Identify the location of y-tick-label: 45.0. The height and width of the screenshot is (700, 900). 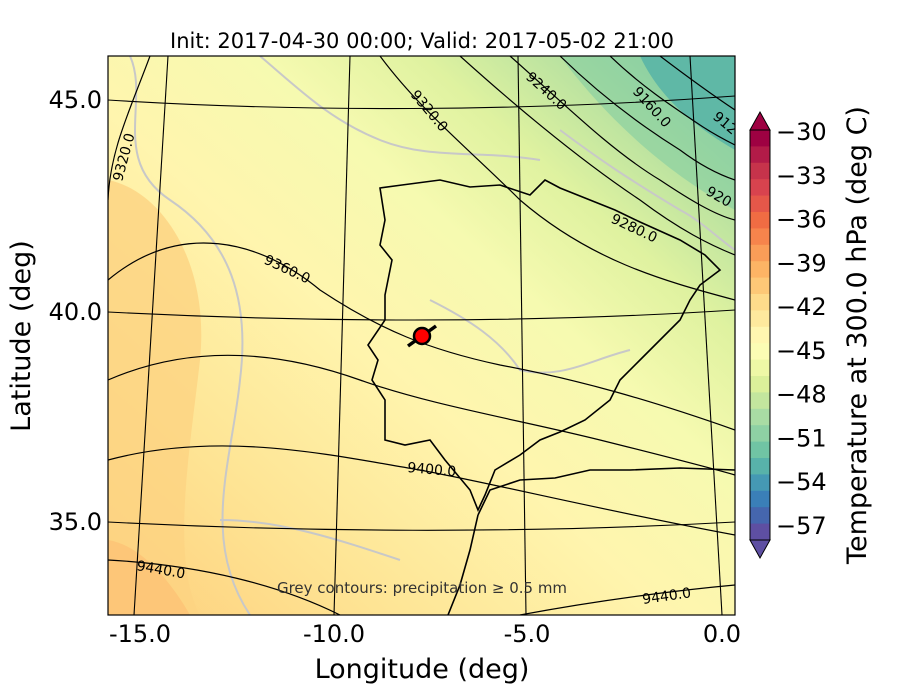
(75, 100).